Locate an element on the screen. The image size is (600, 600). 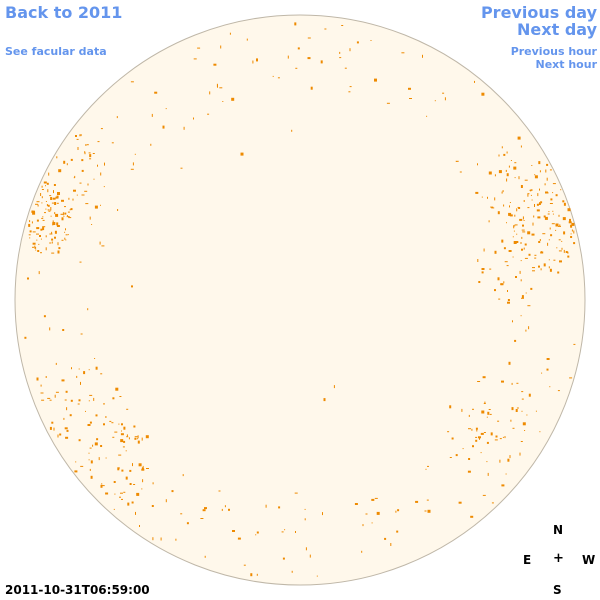
compass-west: W is located at coordinates (589, 560).